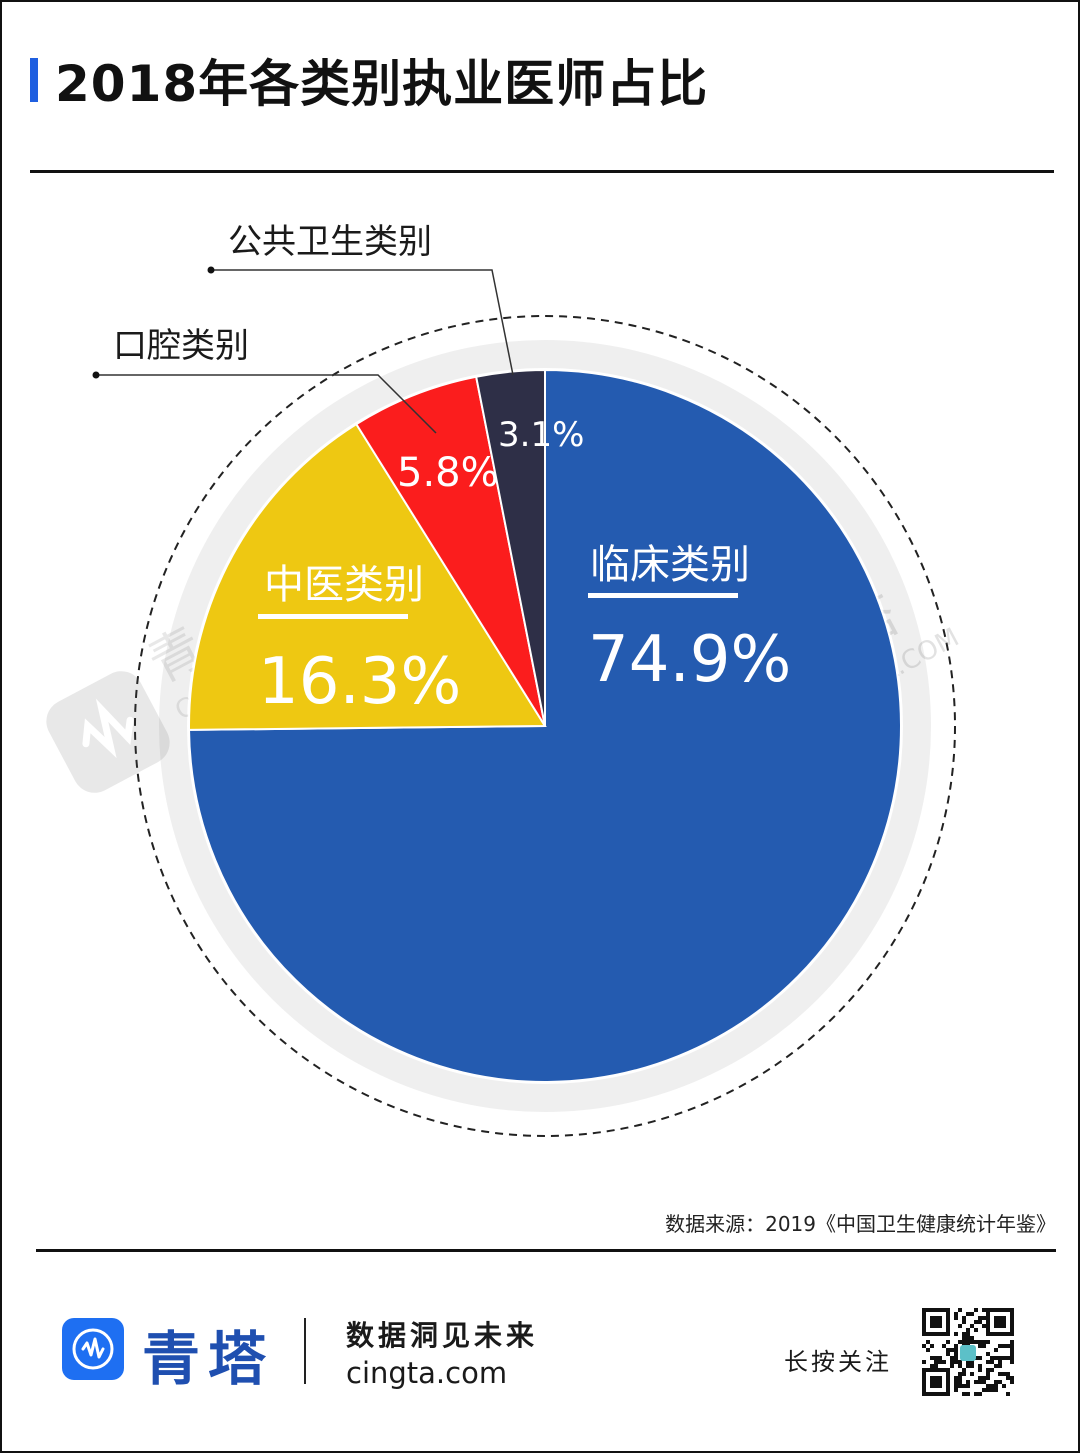 Image resolution: width=1080 pixels, height=1453 pixels. What do you see at coordinates (266, 404) in the screenshot?
I see `leader-line-dental` at bounding box center [266, 404].